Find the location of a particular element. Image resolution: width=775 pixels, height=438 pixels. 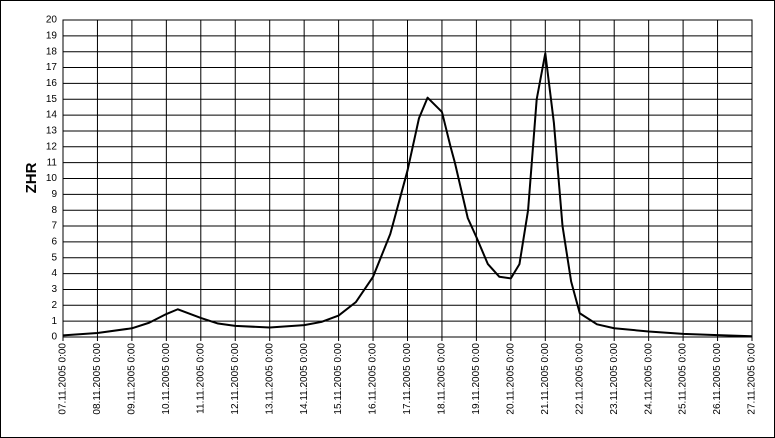

y-tick-label: 4 is located at coordinates (54, 273).